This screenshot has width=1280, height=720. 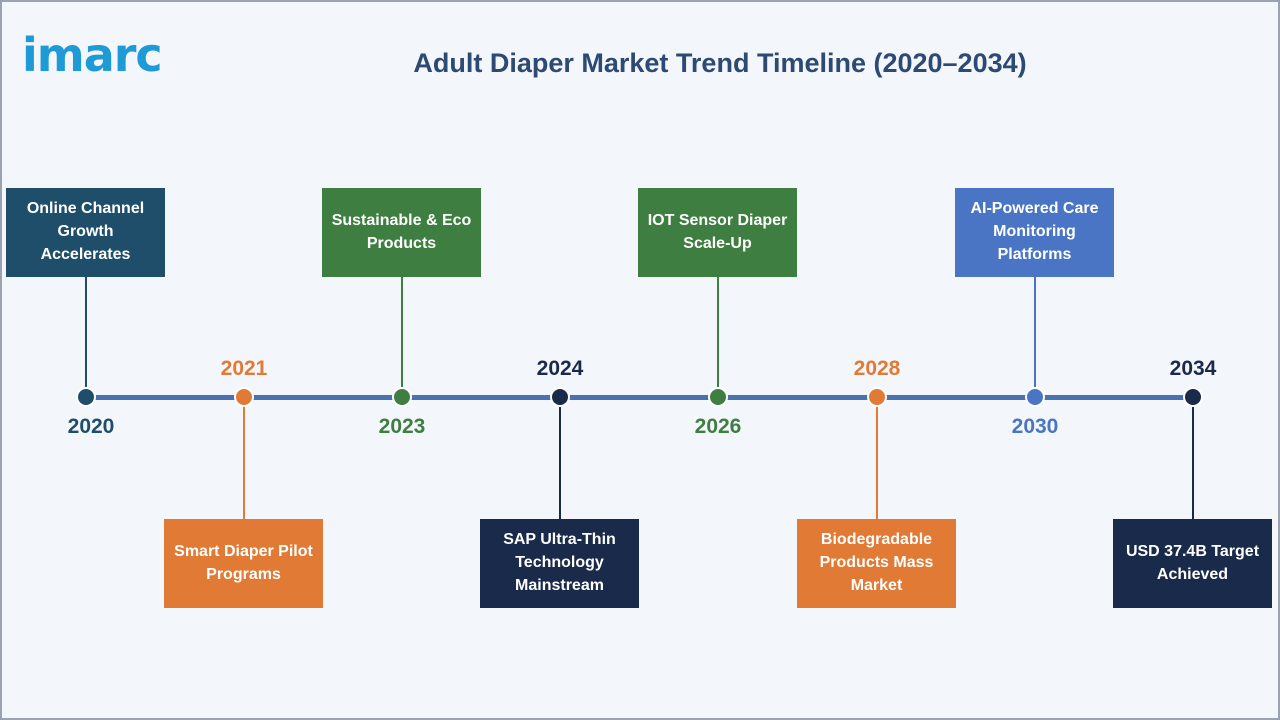 What do you see at coordinates (86, 397) in the screenshot?
I see `timeline-node-2020` at bounding box center [86, 397].